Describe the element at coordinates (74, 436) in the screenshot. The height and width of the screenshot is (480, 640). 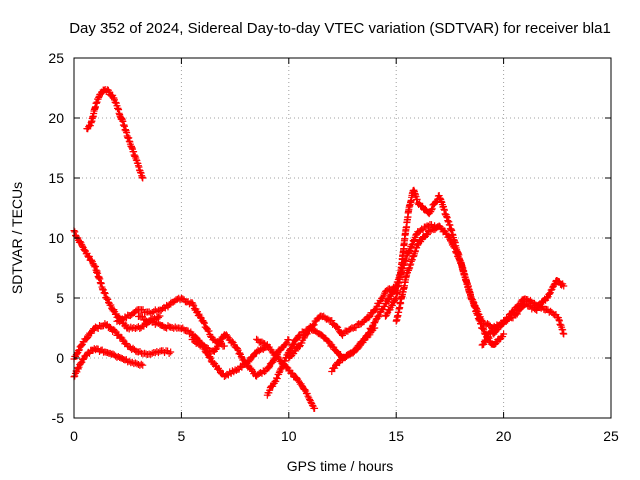
I see `x-tick-label: 0` at that location.